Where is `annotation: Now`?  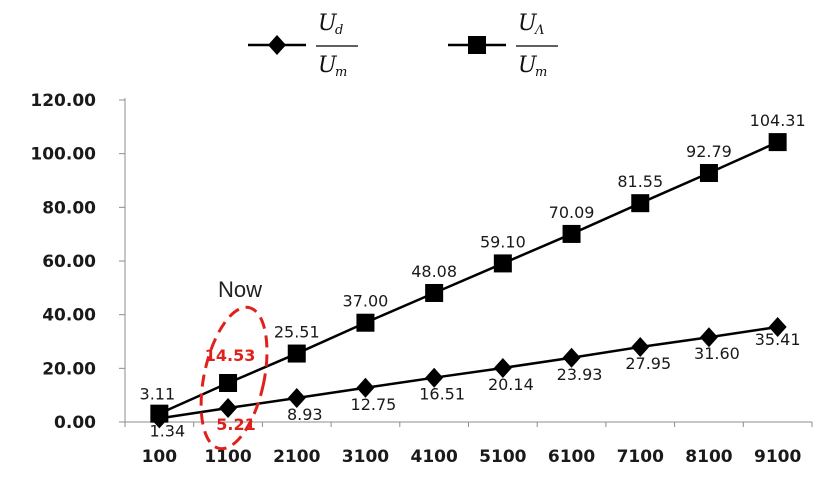 annotation: Now is located at coordinates (234, 364).